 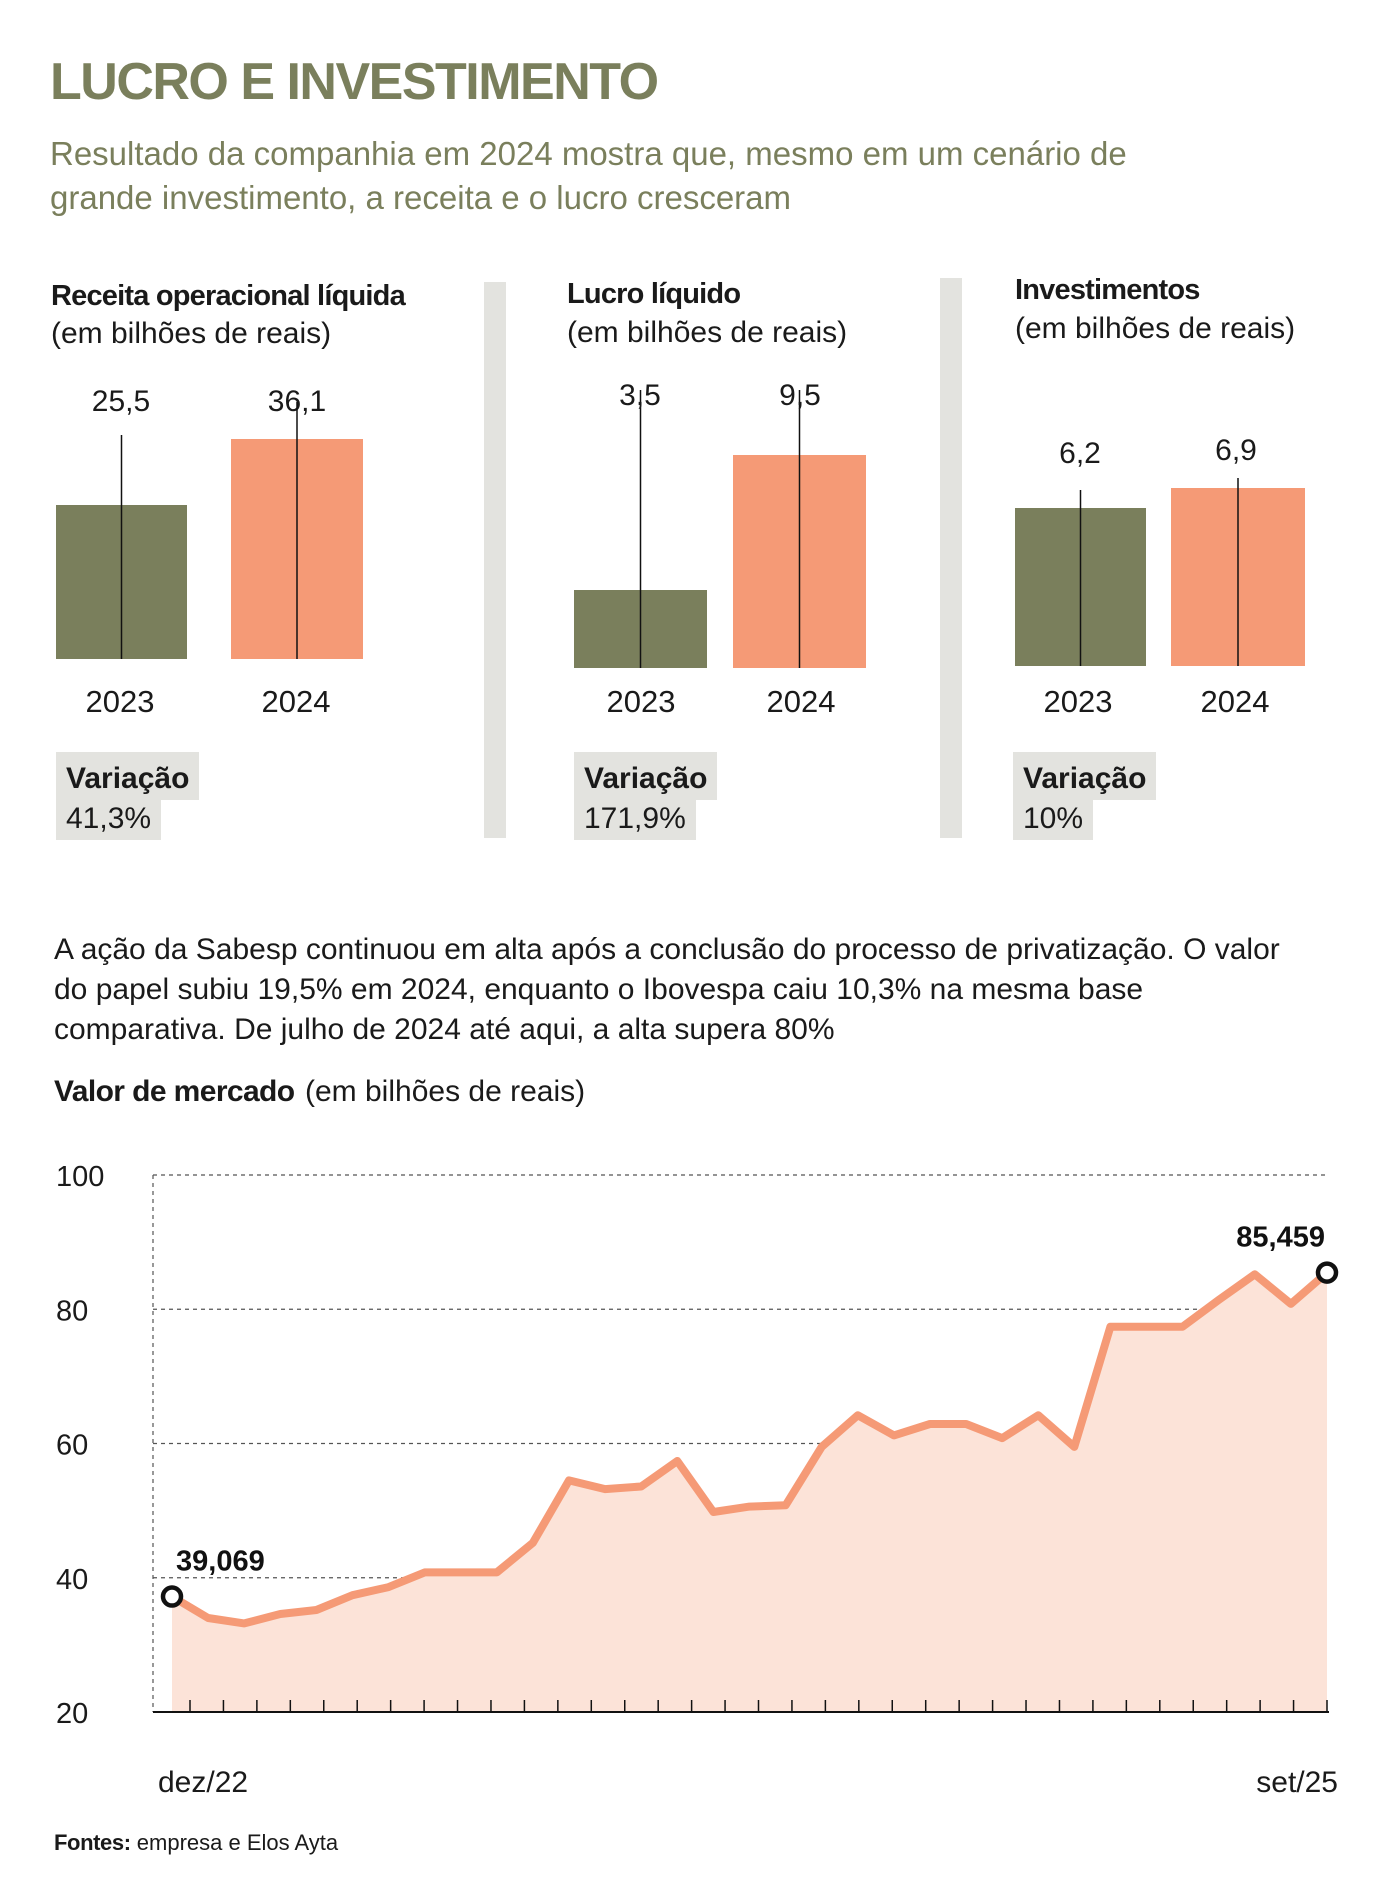 I want to click on bar-year-invest-2023: 2023, so click(x=1078, y=701).